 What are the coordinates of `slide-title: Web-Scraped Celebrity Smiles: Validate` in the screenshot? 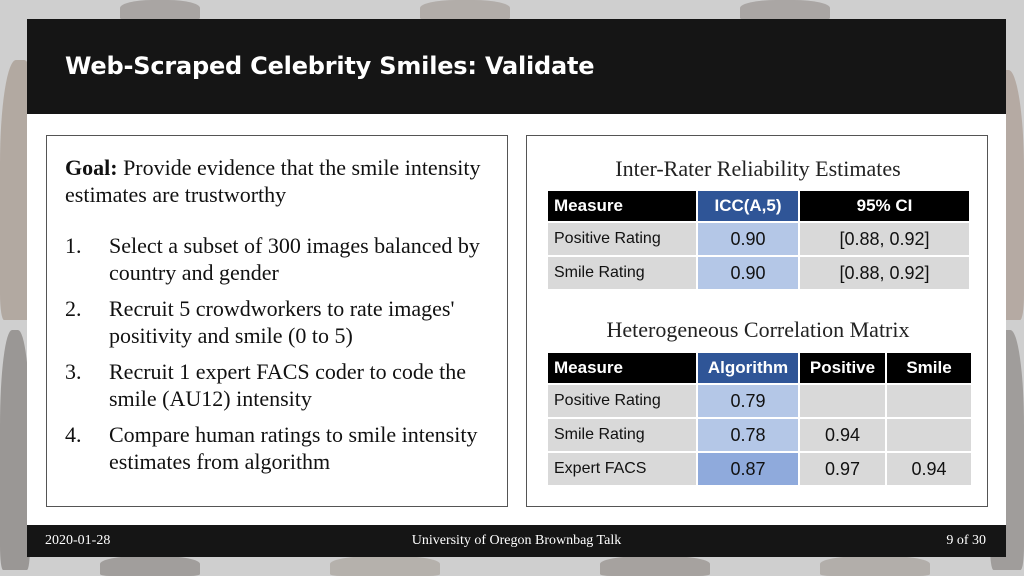 It's located at (330, 66).